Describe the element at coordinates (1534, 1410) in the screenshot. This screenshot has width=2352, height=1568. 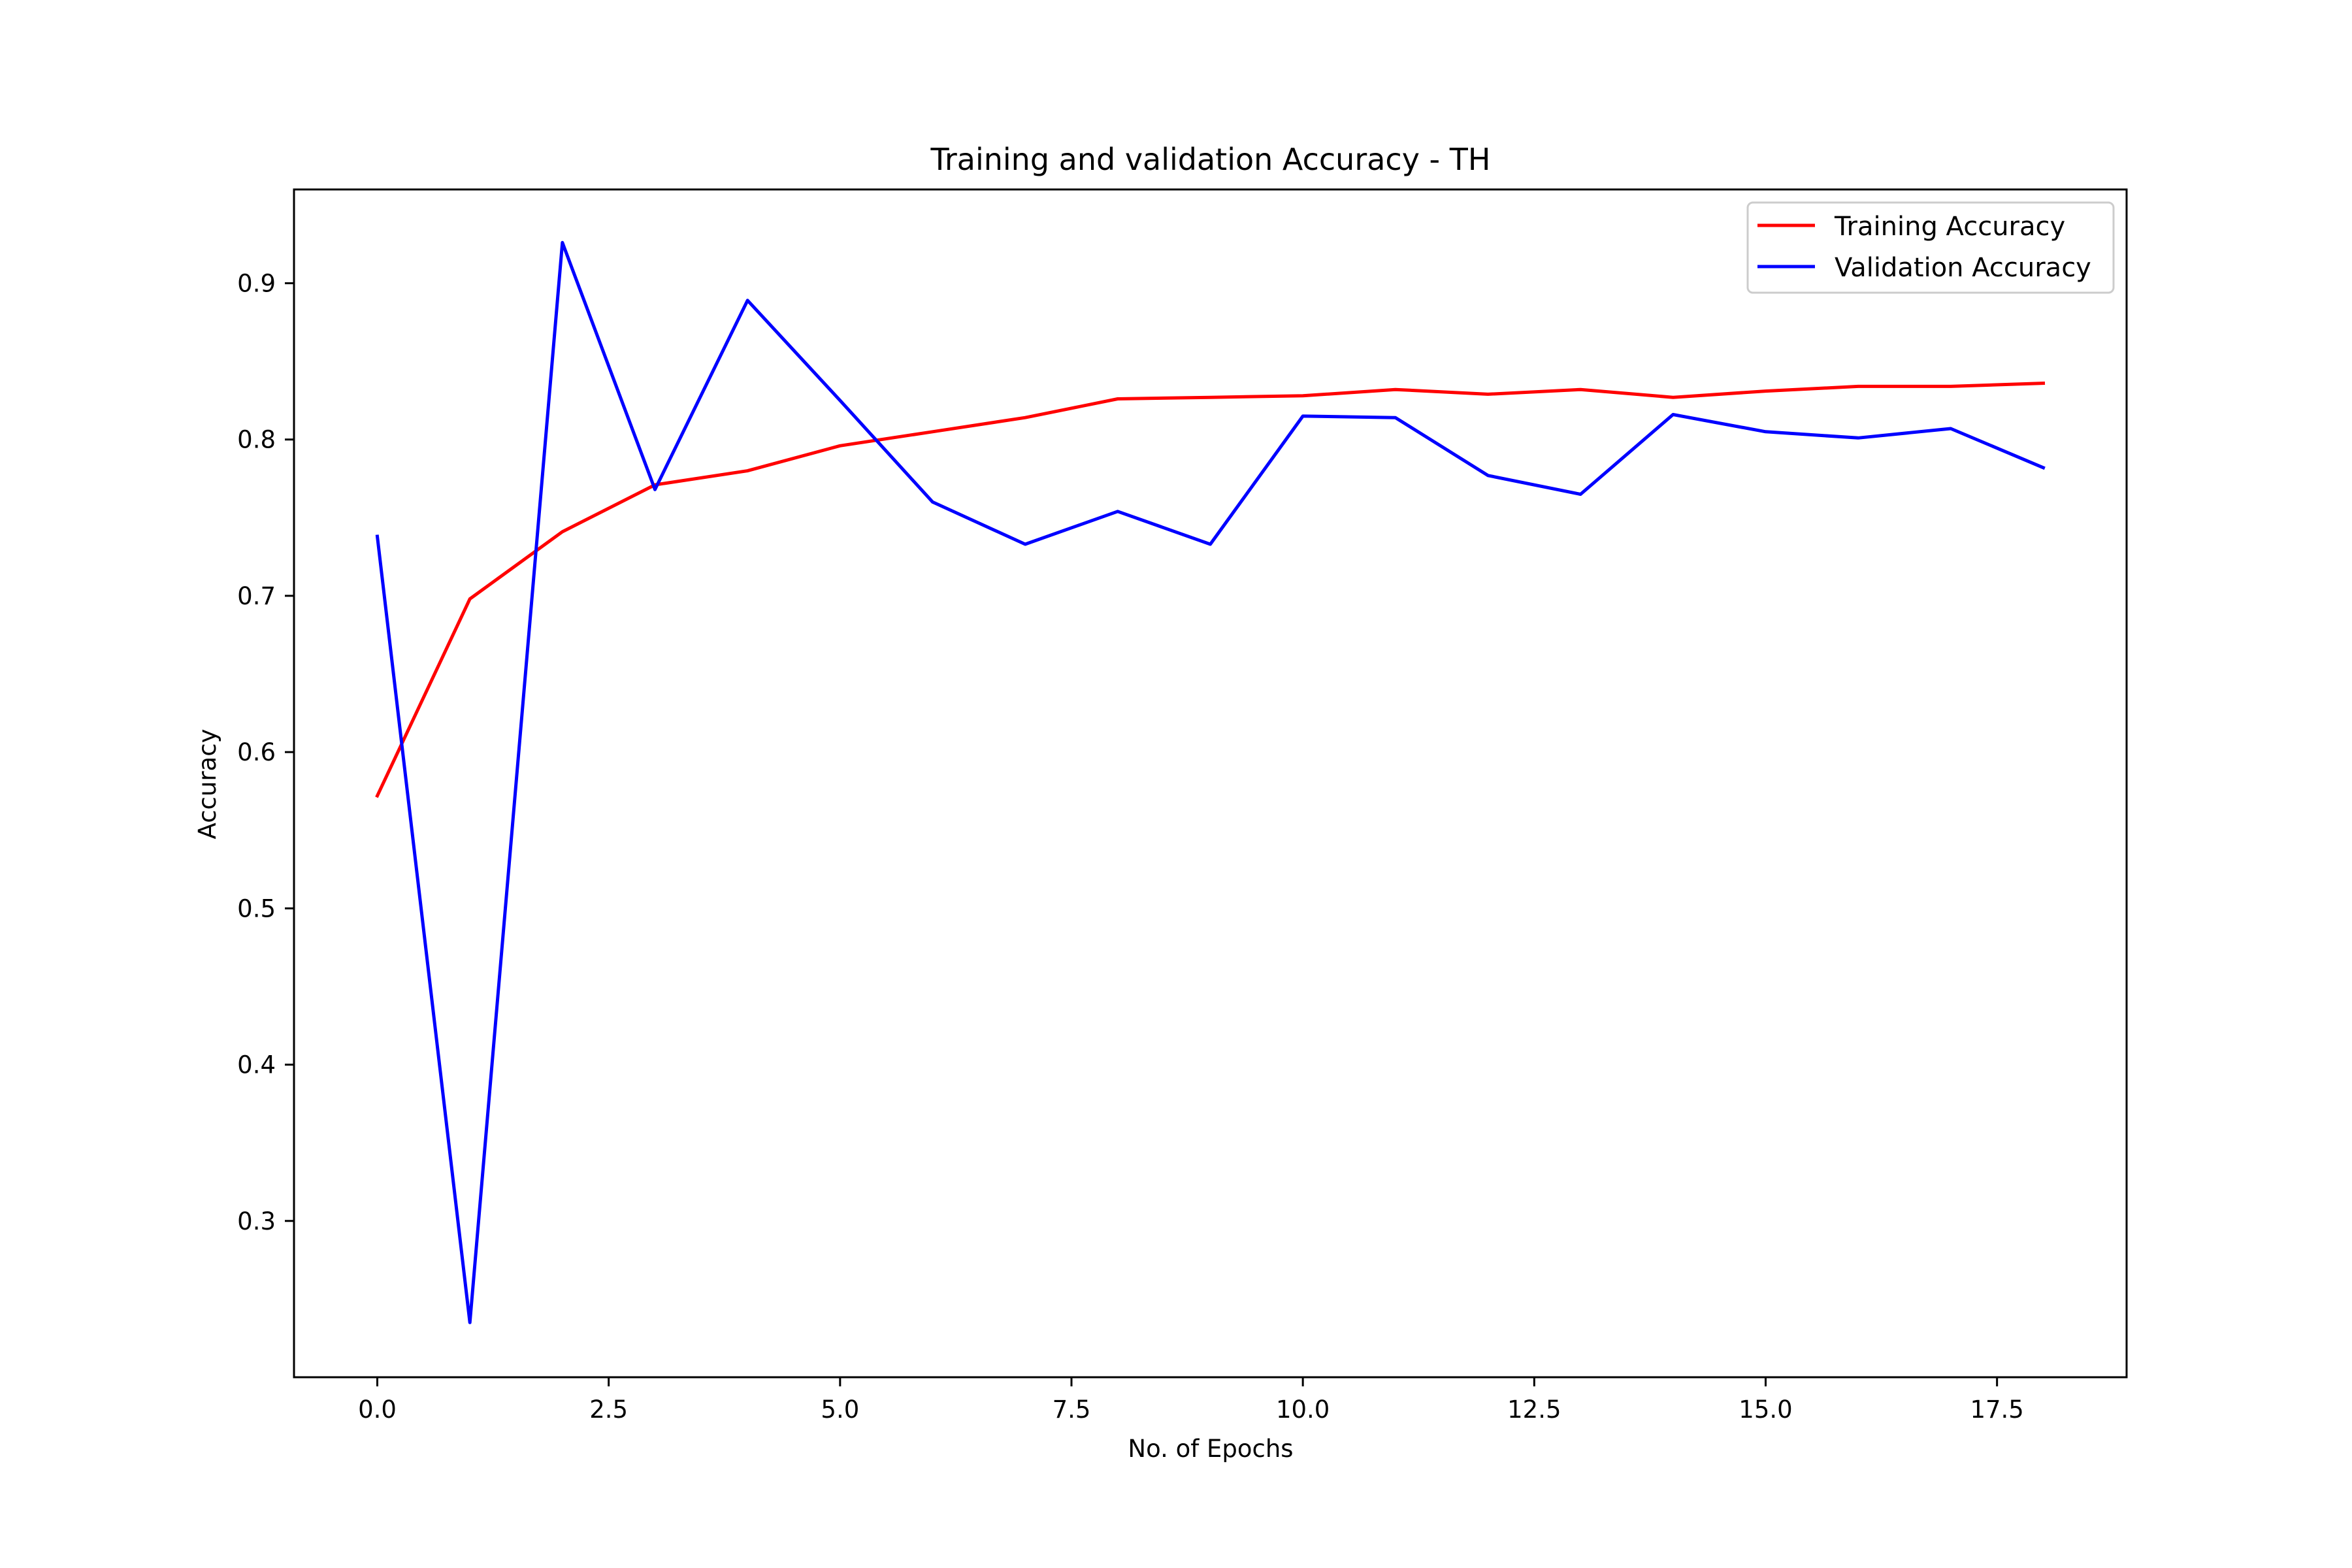
I see `x-tick-label: 12.5` at that location.